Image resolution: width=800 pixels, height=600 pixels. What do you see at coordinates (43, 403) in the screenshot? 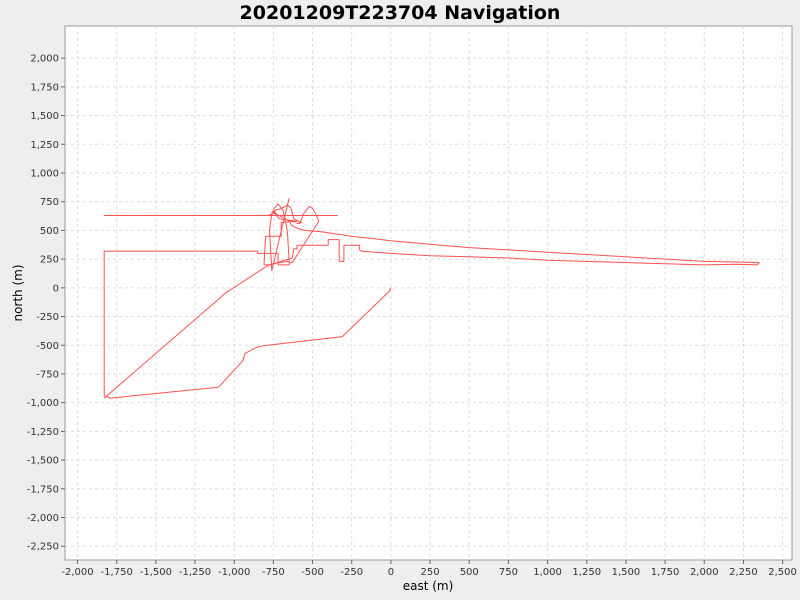
I see `y-tick-label: -1,000` at bounding box center [43, 403].